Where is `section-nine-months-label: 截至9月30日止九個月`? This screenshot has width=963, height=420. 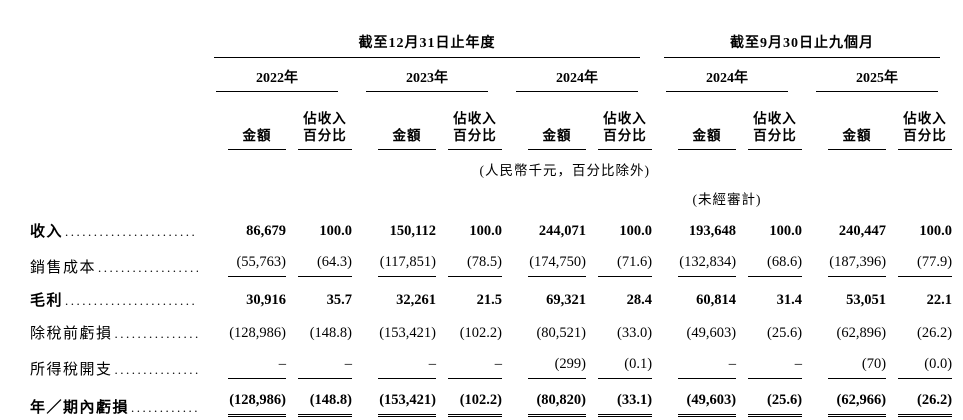
section-nine-months-label: 截至9月30日止九個月 is located at coordinates (802, 45).